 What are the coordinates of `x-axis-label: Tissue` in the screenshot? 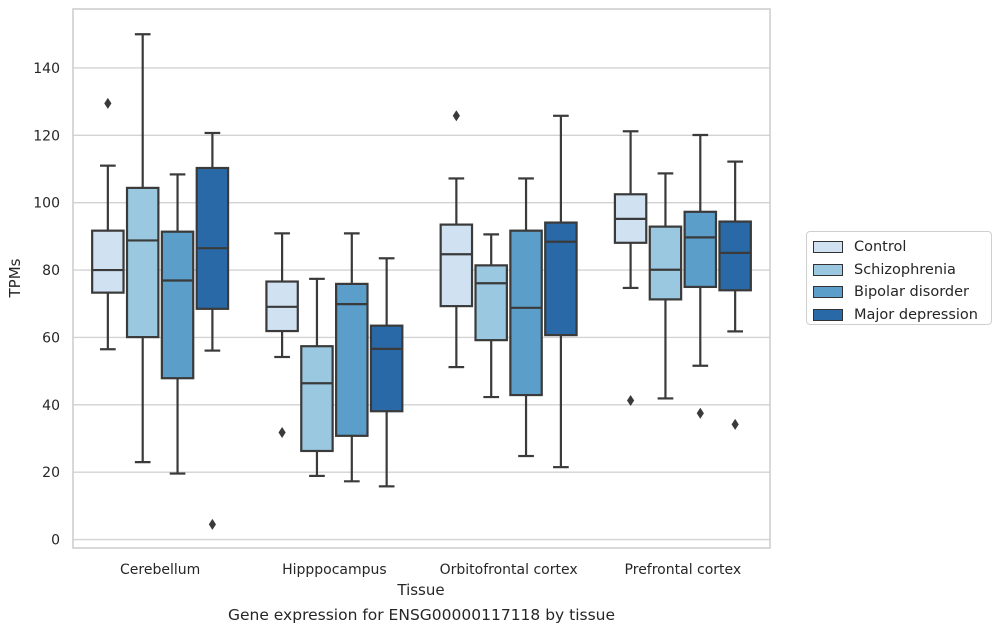 It's located at (420, 590).